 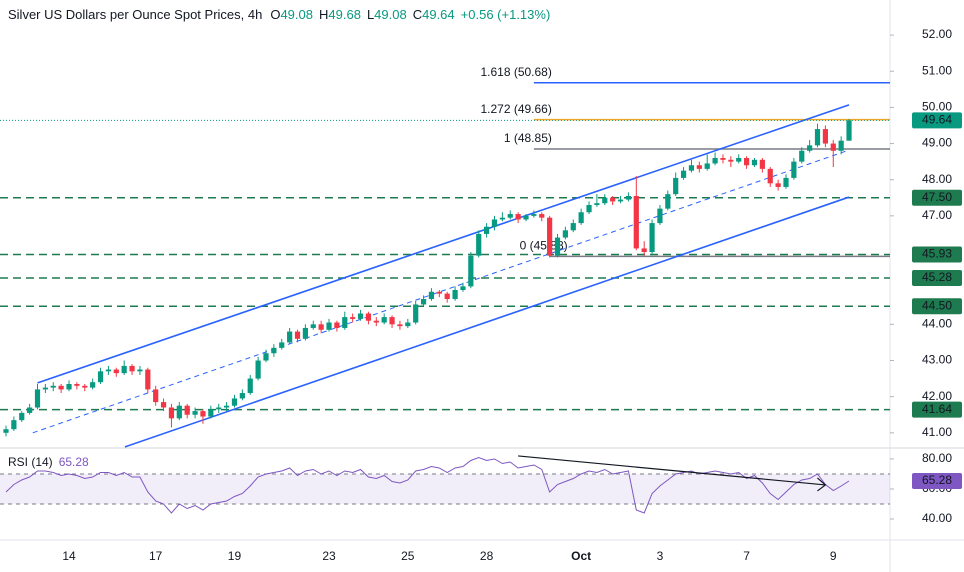 What do you see at coordinates (937, 409) in the screenshot?
I see `level-box-label: 41.64` at bounding box center [937, 409].